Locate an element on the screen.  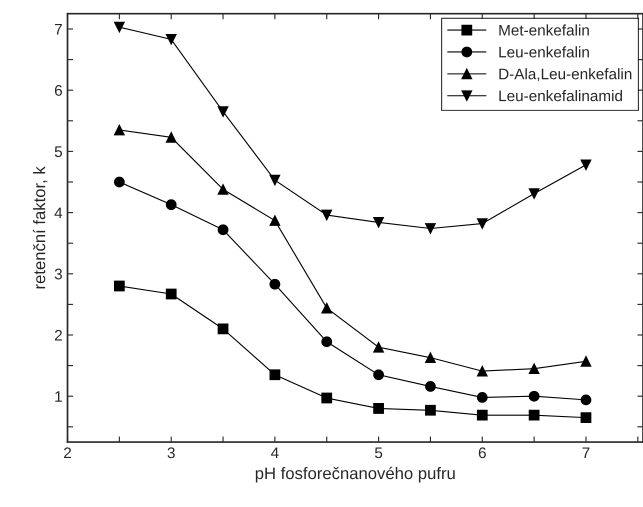
y-tick-label: 6 is located at coordinates (58, 90).